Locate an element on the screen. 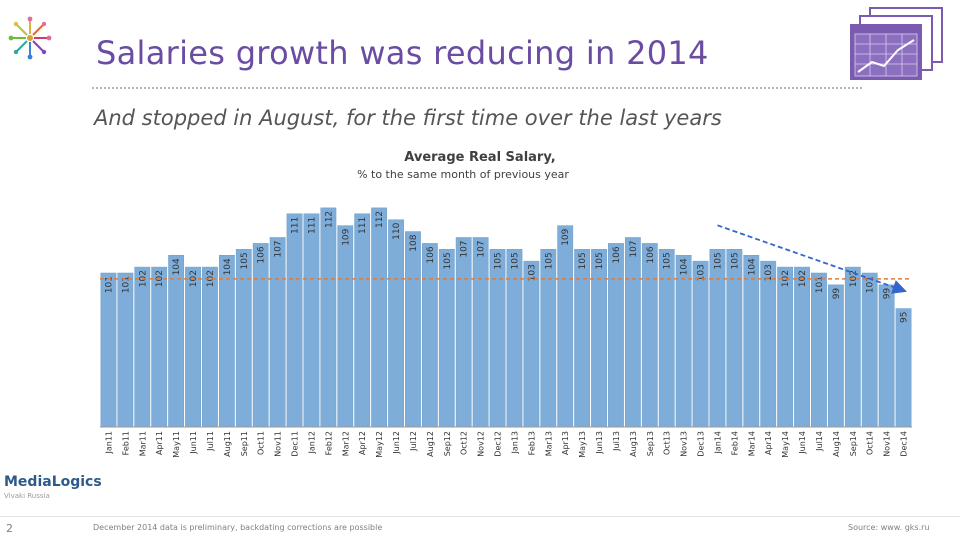 The image size is (960, 540). tick-label-Jul11: Jul11 is located at coordinates (210, 441).